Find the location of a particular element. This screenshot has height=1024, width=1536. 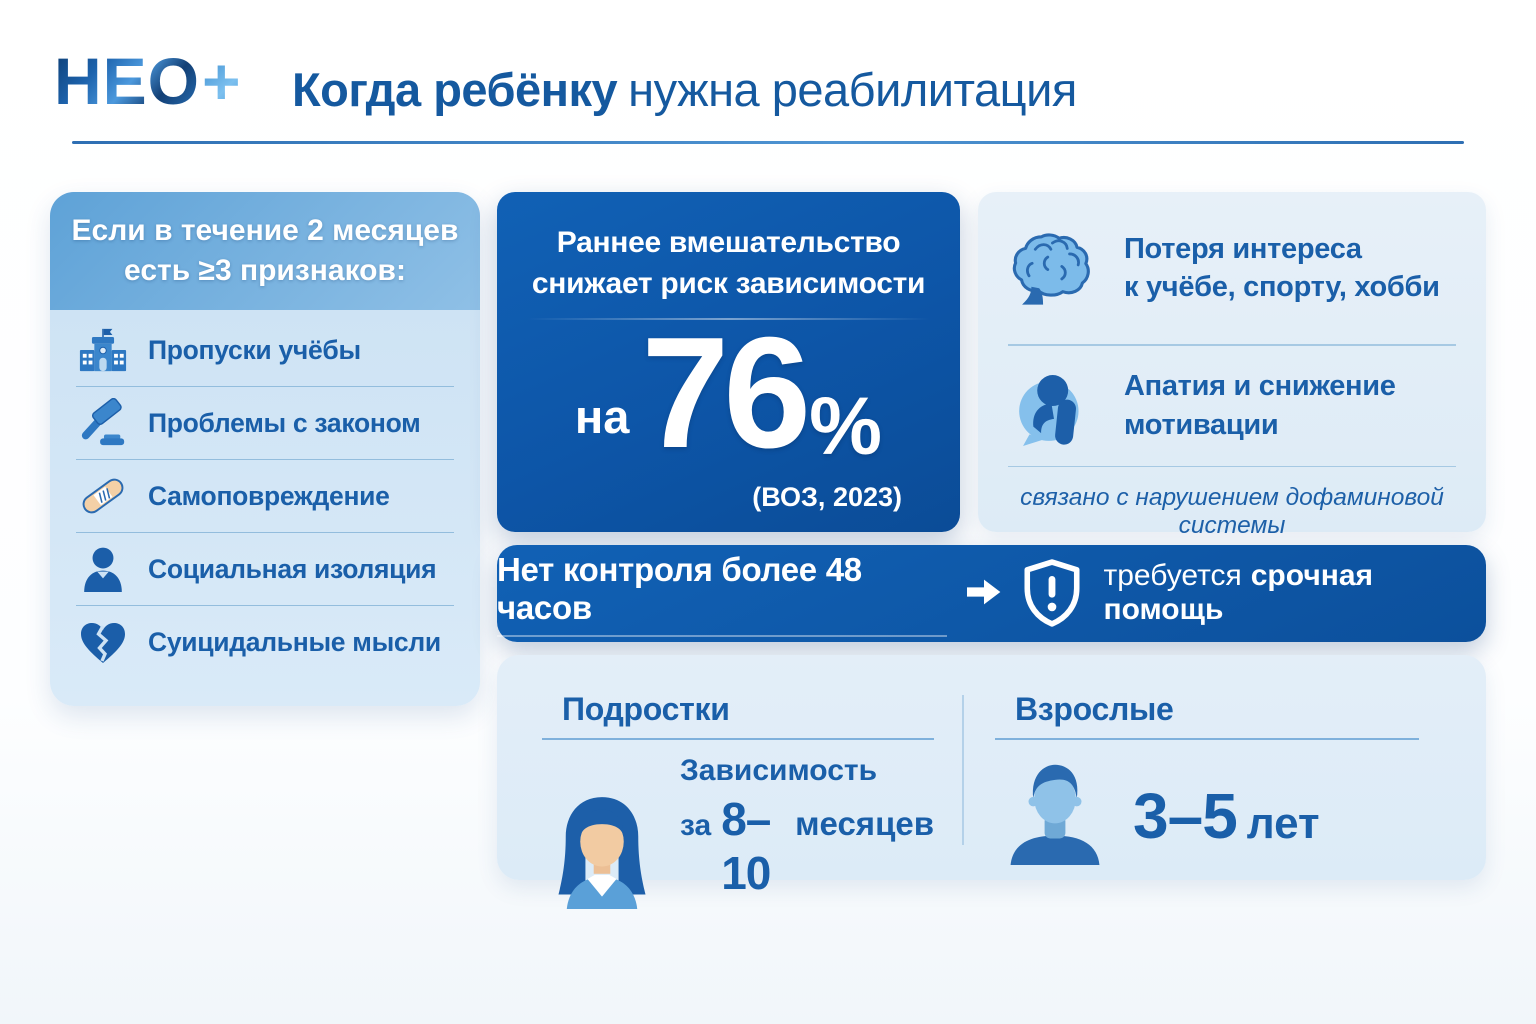

broken-heart-icon is located at coordinates (103, 643).